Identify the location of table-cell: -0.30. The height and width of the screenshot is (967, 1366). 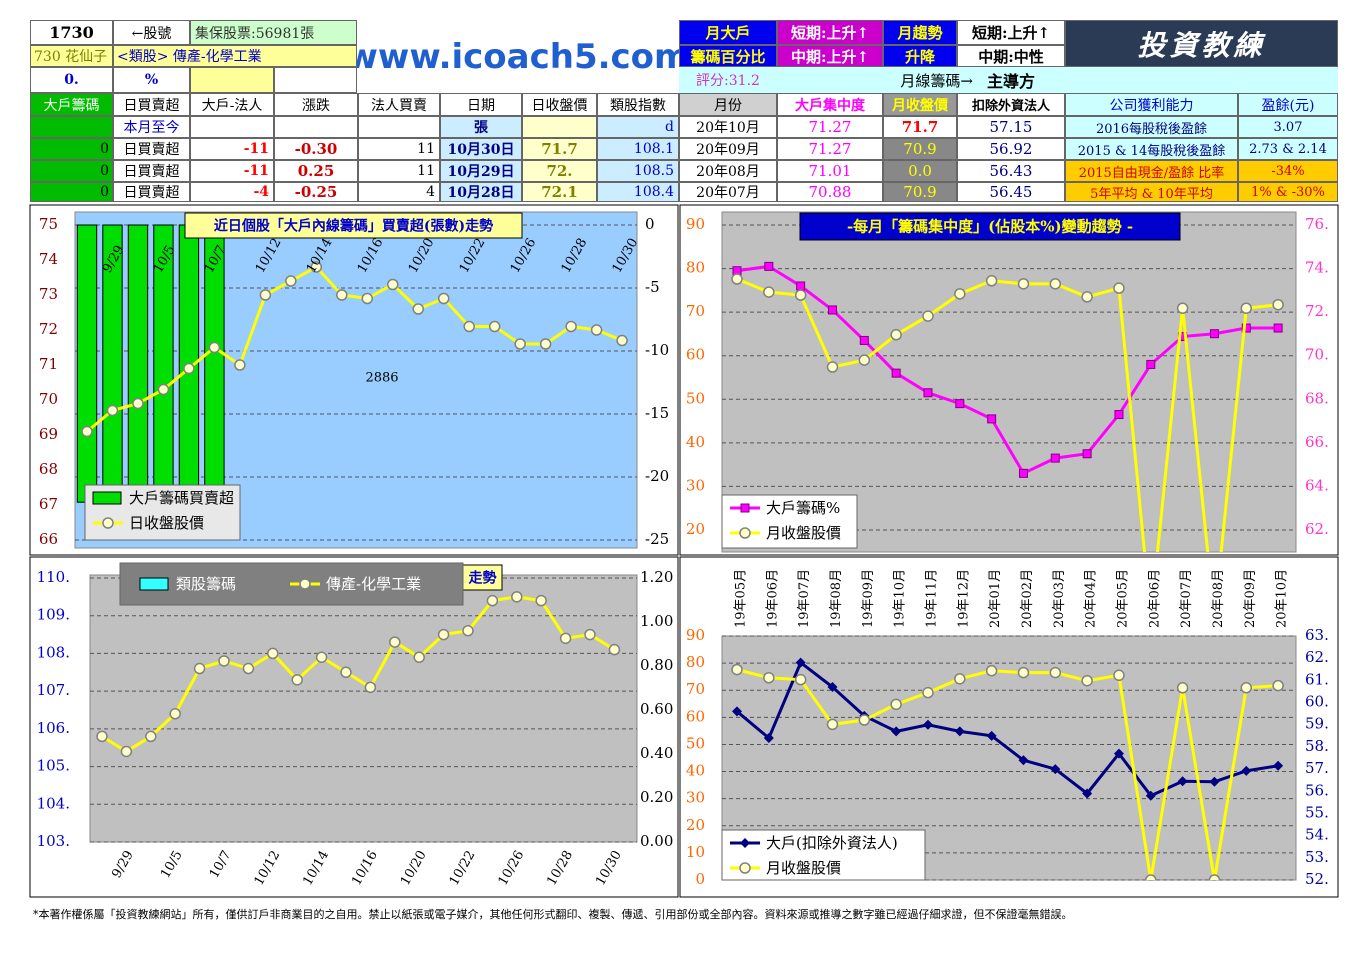
(316, 149).